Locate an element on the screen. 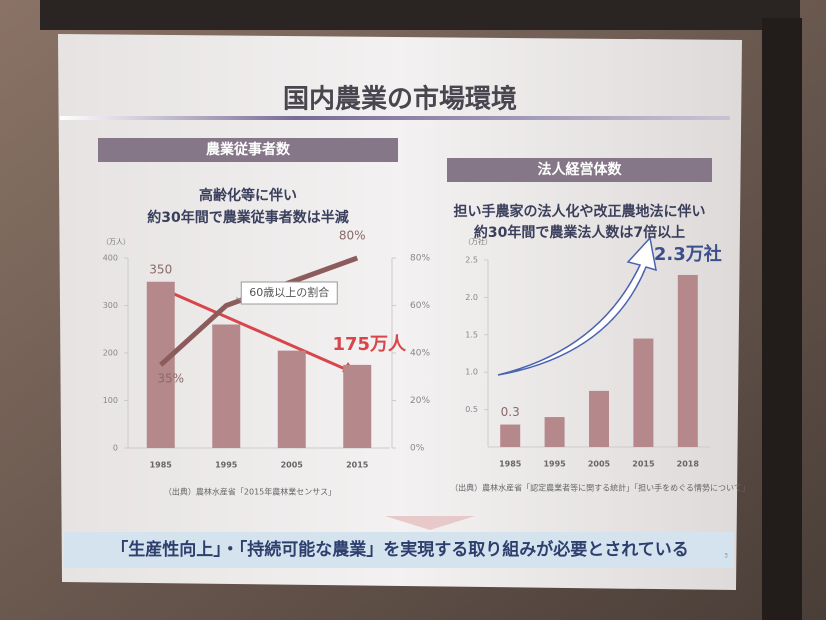  callout-label: 60歳以上の割合 is located at coordinates (289, 292).